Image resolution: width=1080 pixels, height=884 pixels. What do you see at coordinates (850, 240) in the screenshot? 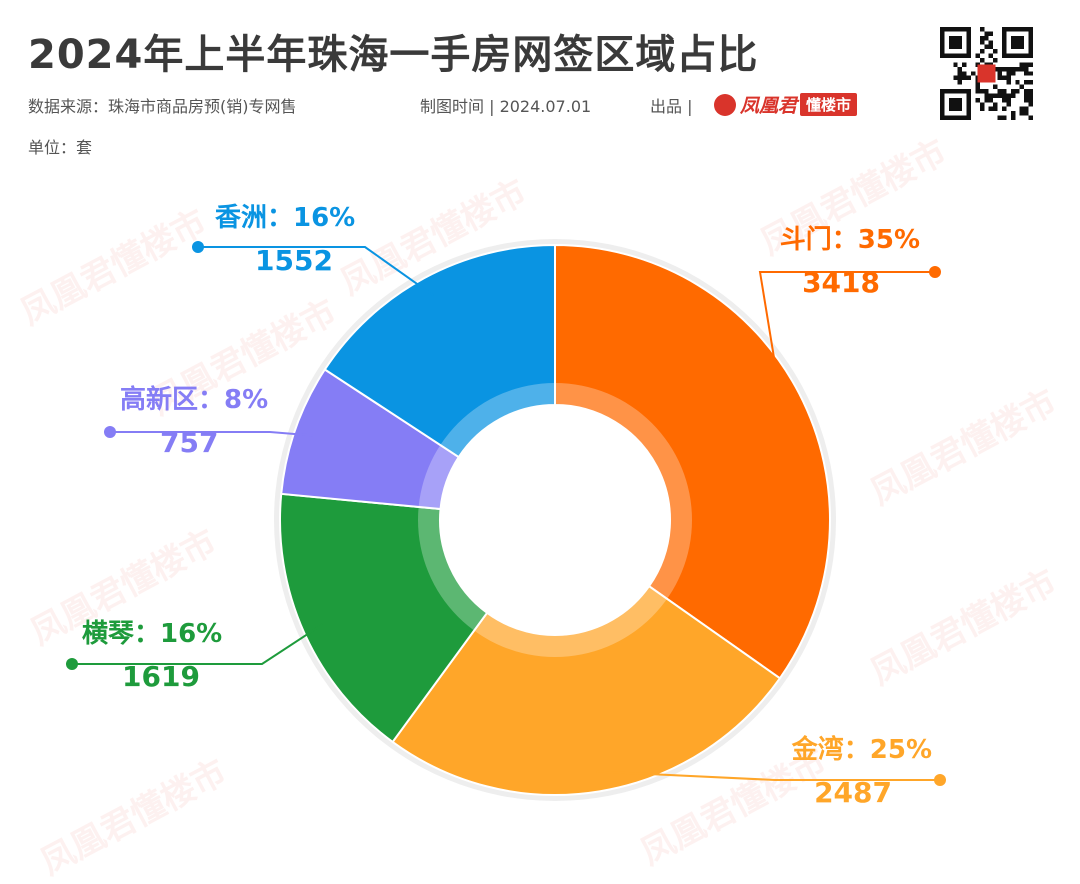
I see `slice-label: 斗门：35%` at bounding box center [850, 240].